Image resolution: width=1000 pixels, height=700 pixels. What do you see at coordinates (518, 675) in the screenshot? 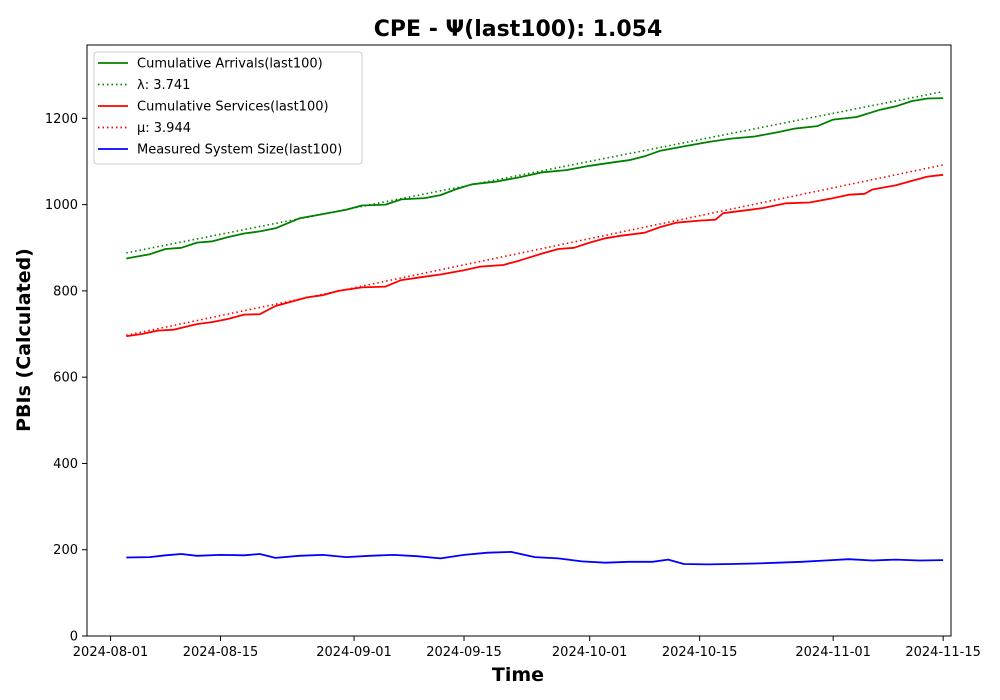
I see `x-axis-label: Time` at bounding box center [518, 675].